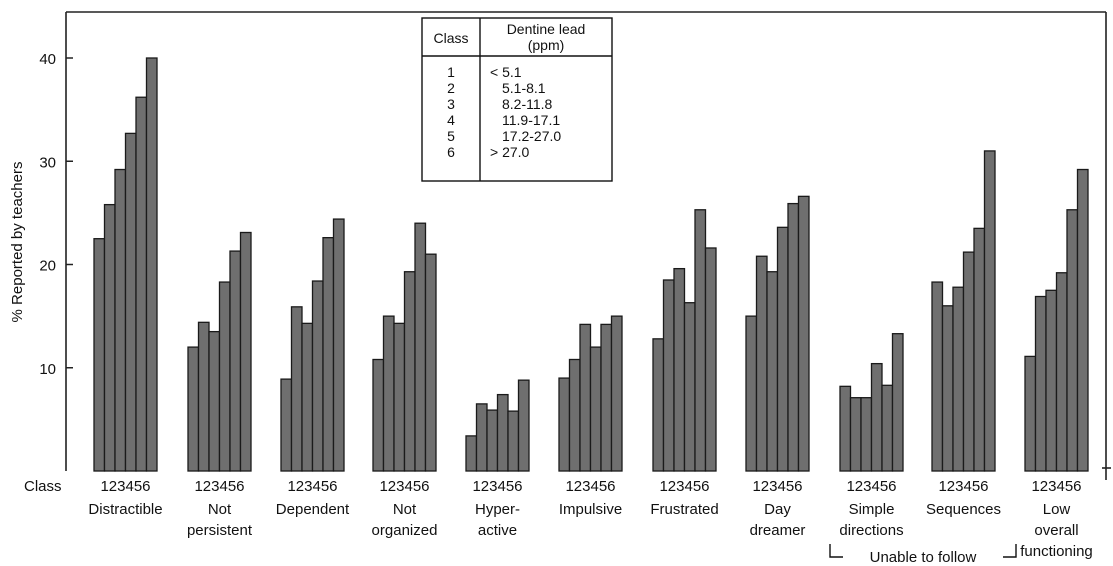  Describe the element at coordinates (17, 242) in the screenshot. I see `y-axis-label: % Reported by teachers` at that location.